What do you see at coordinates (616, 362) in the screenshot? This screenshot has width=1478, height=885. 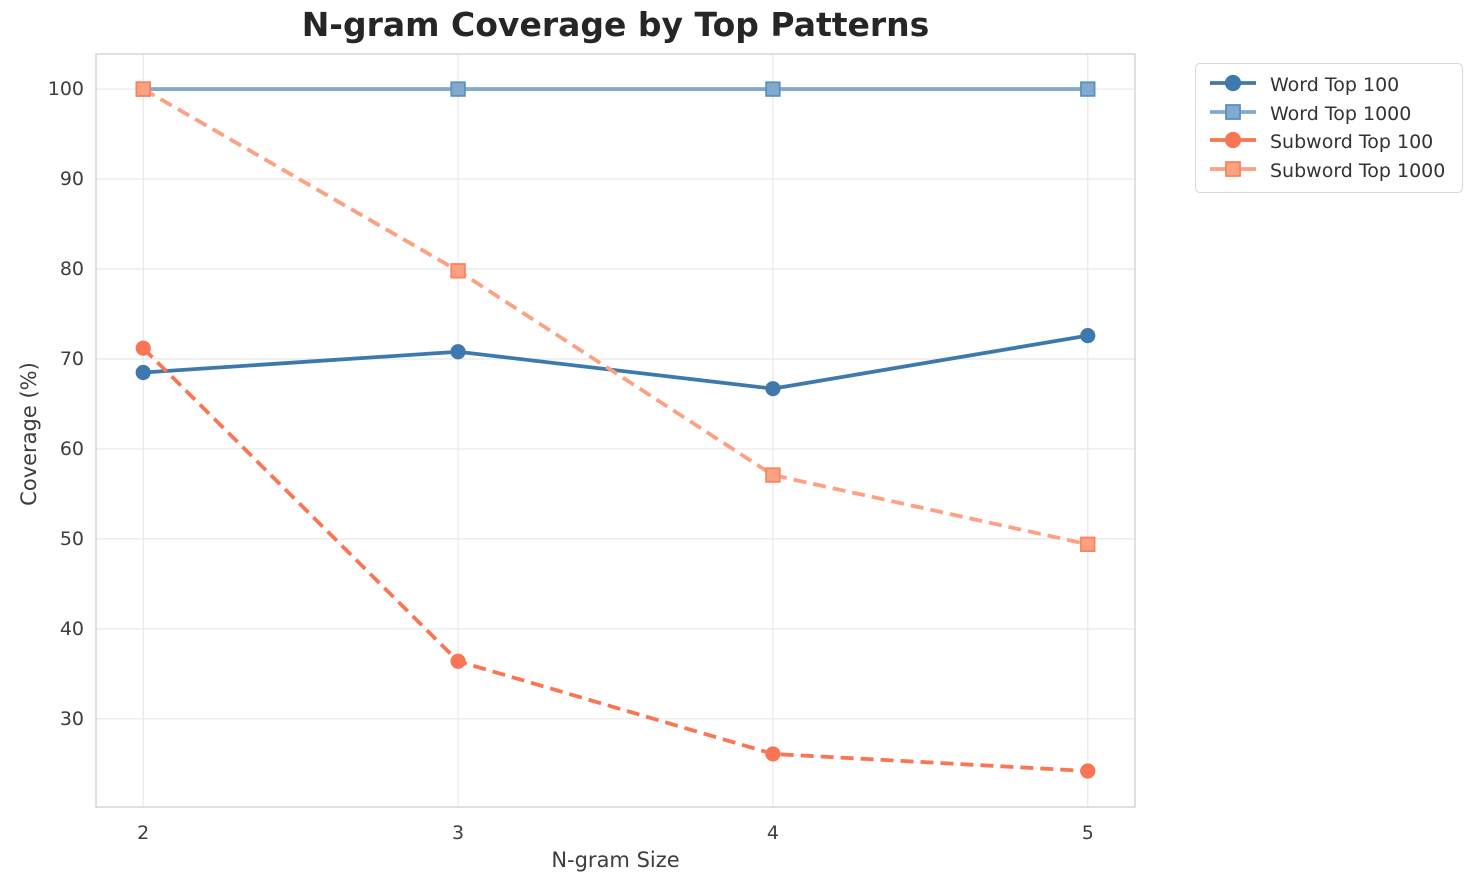 I see `series-line` at bounding box center [616, 362].